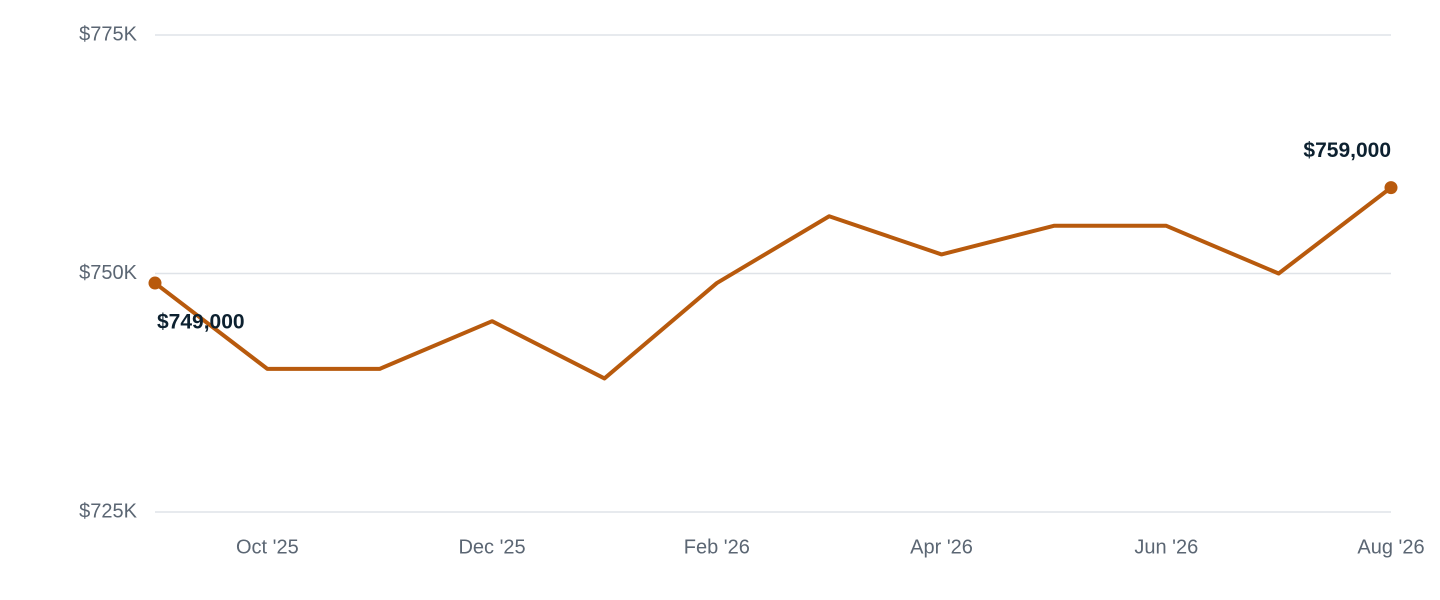  Describe the element at coordinates (201, 322) in the screenshot. I see `data-label: $749,000` at that location.